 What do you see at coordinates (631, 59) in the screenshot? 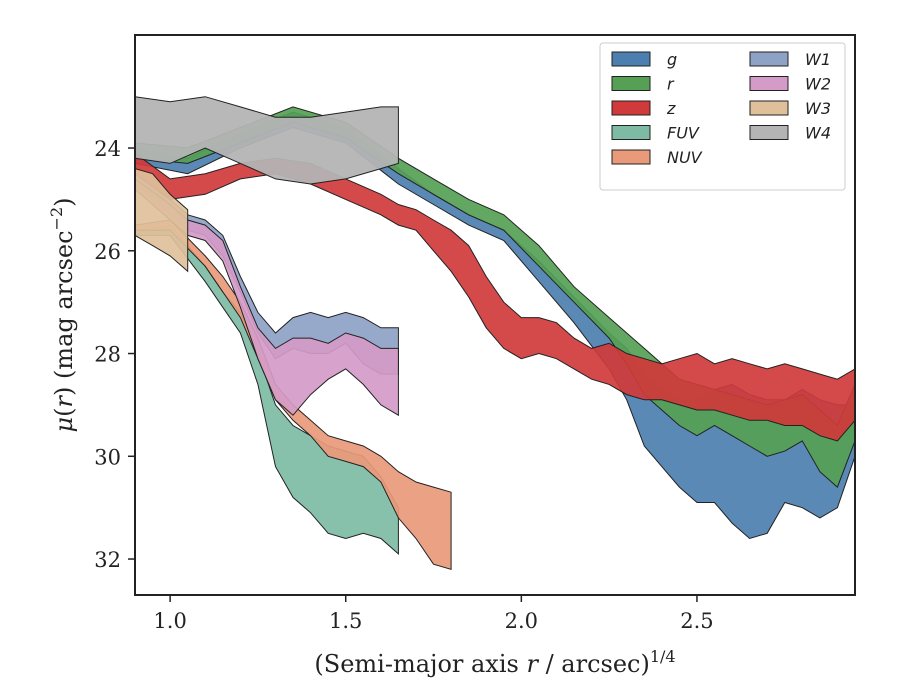
I see `legend-swatch-g` at bounding box center [631, 59].